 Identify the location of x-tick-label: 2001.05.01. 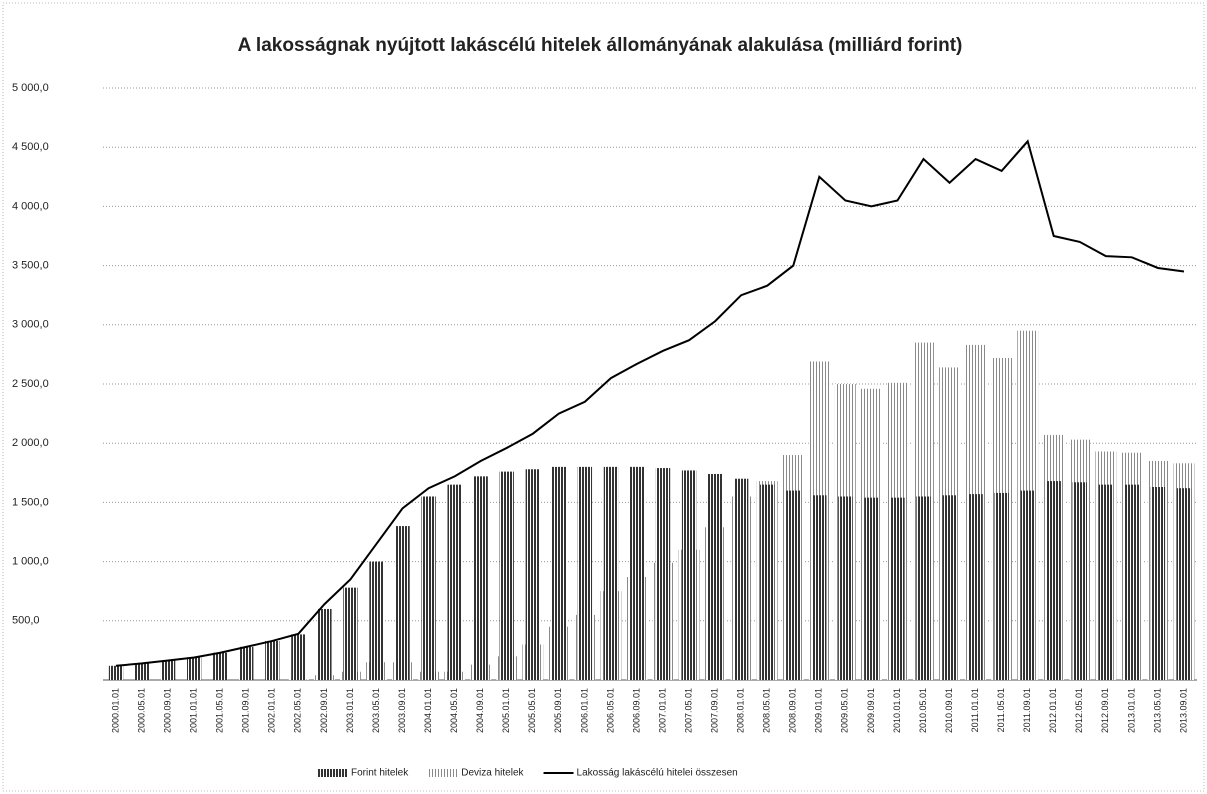
(220, 710).